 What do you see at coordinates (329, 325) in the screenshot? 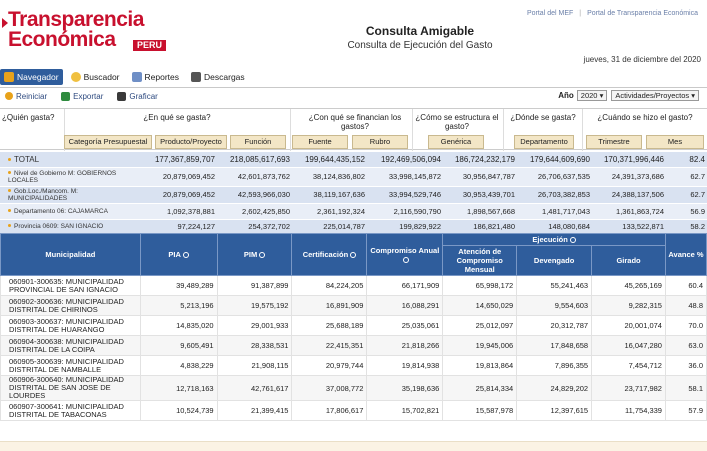
I see `cell-certificacion: 25,688,189` at bounding box center [329, 325].